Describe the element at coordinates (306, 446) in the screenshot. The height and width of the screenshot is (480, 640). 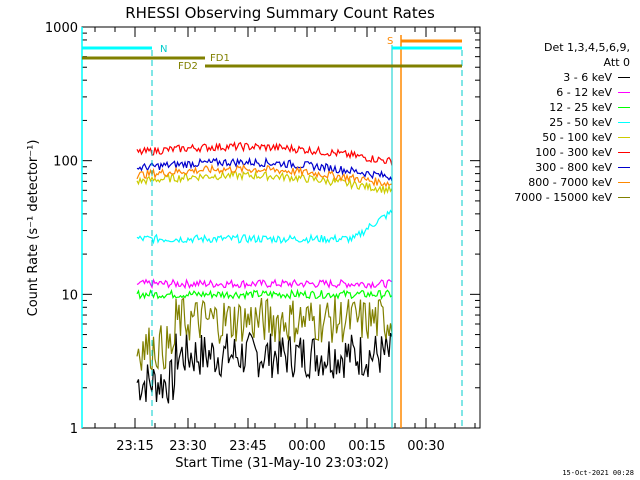
I see `x-tick-label: 00:00` at that location.